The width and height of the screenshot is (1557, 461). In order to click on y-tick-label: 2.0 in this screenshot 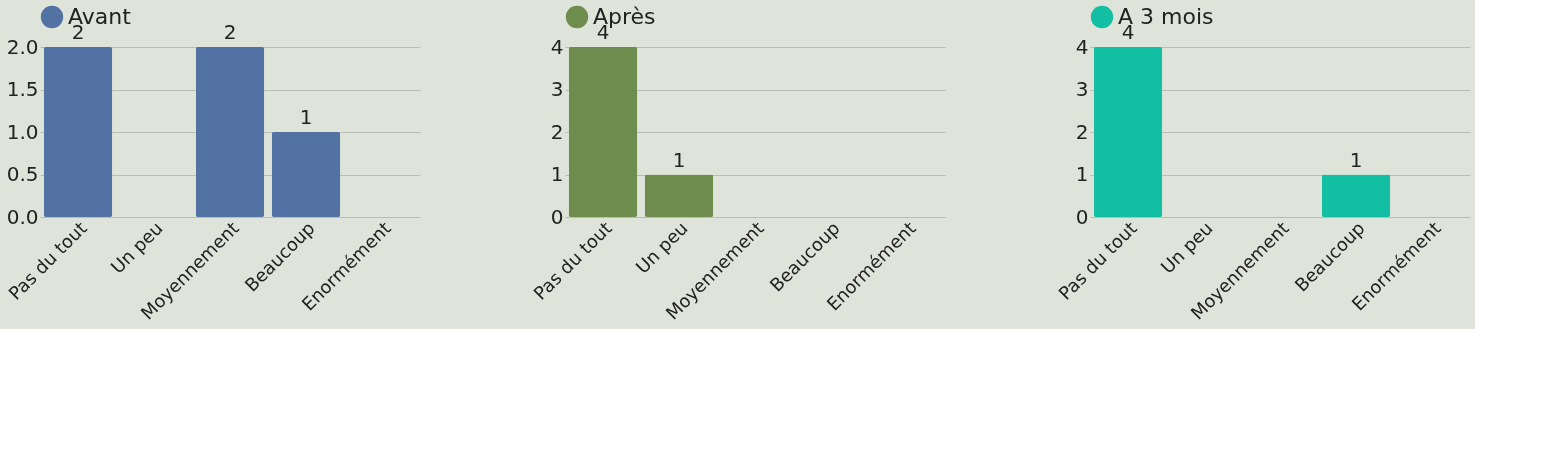, I will do `click(22, 46)`.